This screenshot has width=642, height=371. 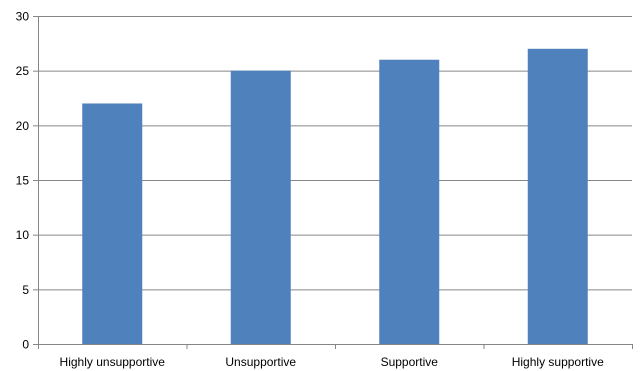 I want to click on x-tick-label: Highly unsupportive, so click(x=113, y=362).